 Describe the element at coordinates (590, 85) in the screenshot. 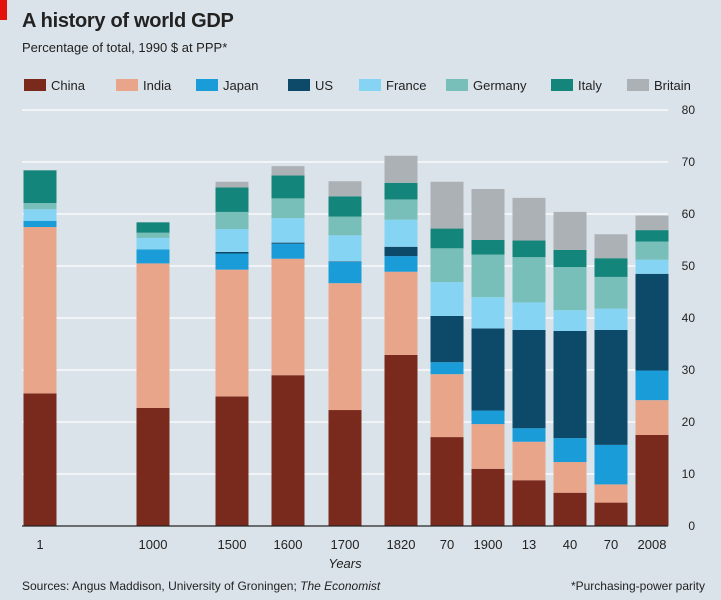

I see `legend-label-italy: Italy` at that location.